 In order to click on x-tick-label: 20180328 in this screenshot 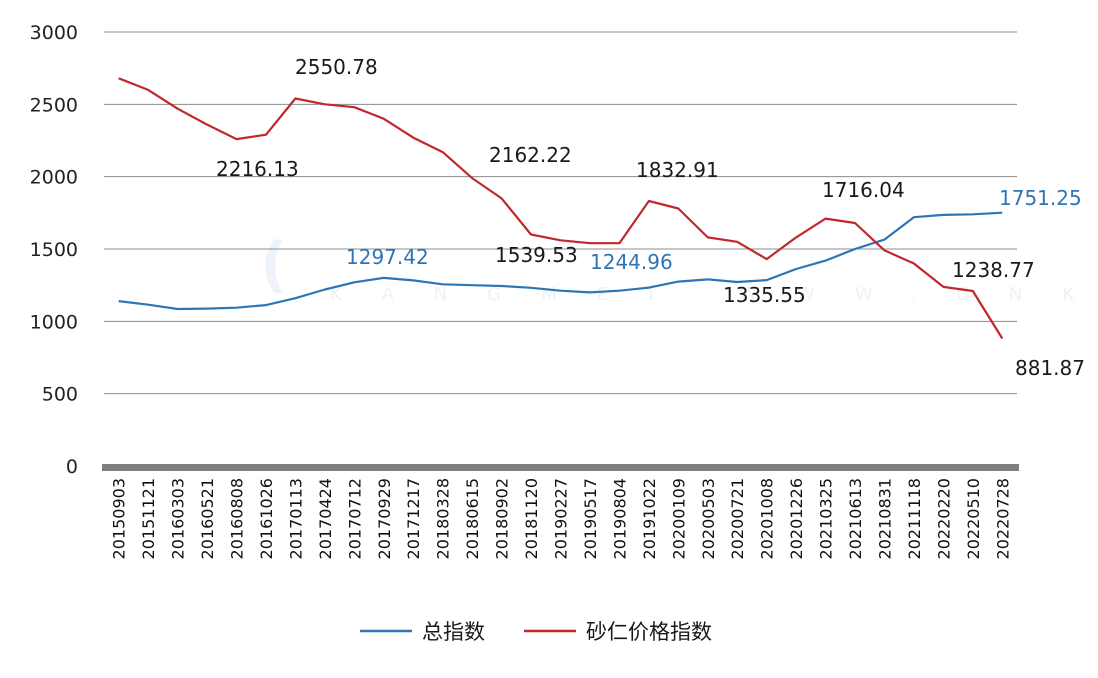, I will do `click(443, 518)`.